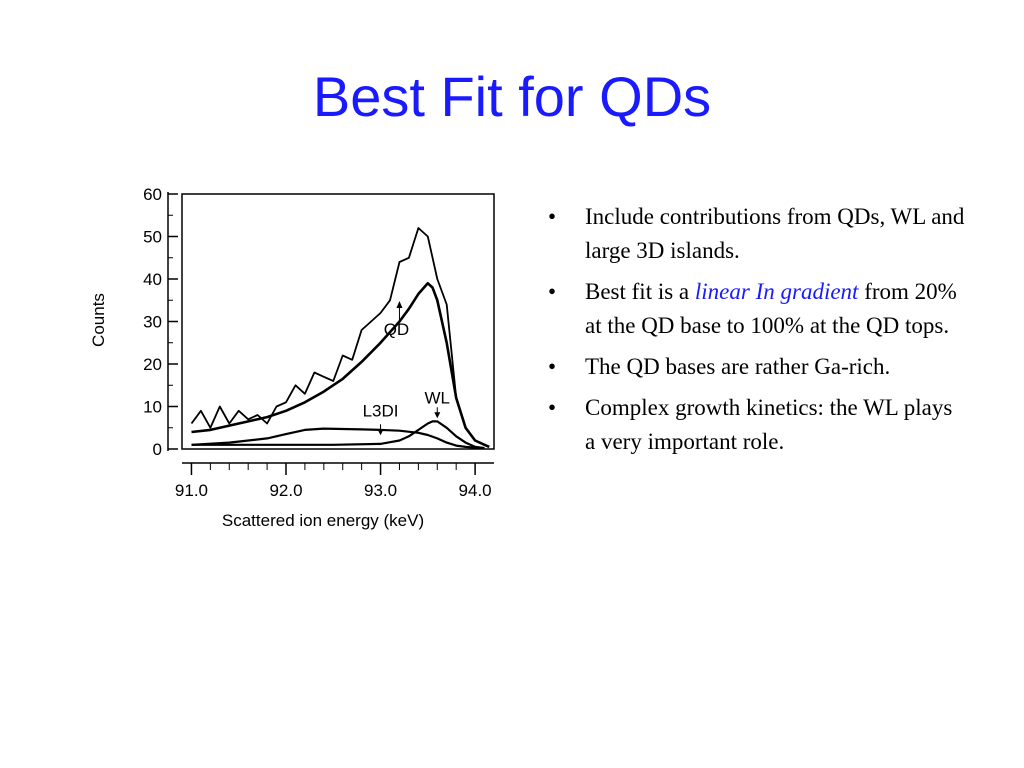 This screenshot has width=1024, height=768. Describe the element at coordinates (380, 490) in the screenshot. I see `x-tick-label: 93.0` at that location.